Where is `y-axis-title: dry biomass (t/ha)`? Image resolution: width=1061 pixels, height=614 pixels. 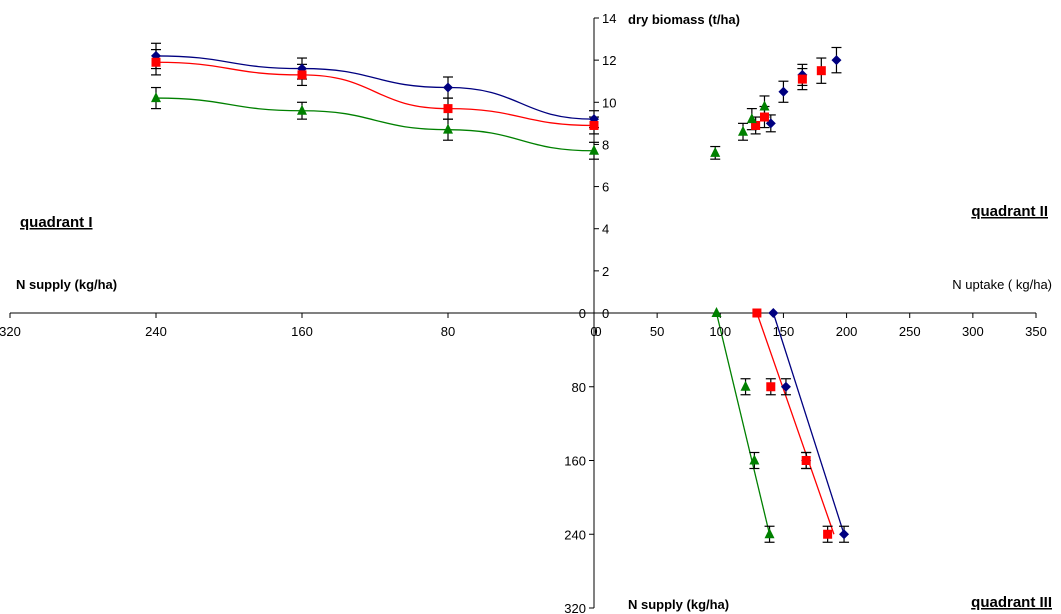
y-axis-title: dry biomass (t/ha) is located at coordinates (684, 19).